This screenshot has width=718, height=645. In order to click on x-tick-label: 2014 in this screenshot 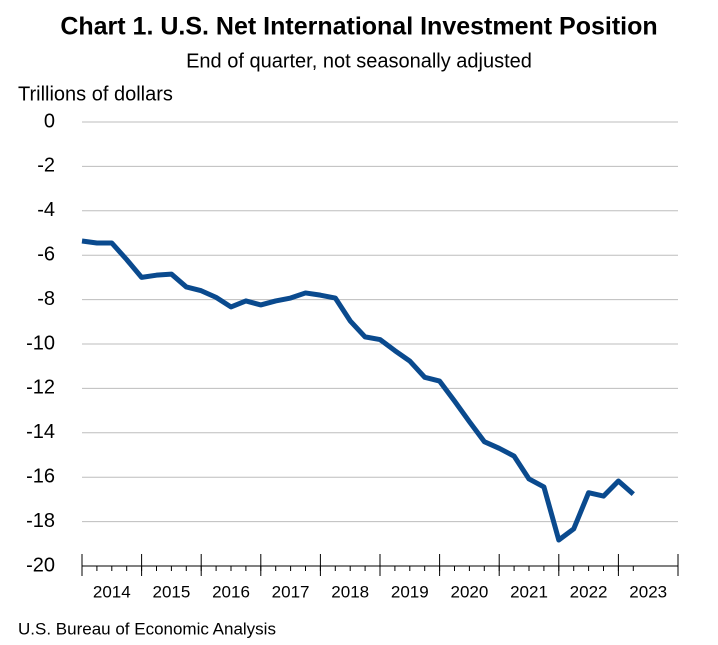, I will do `click(112, 591)`.